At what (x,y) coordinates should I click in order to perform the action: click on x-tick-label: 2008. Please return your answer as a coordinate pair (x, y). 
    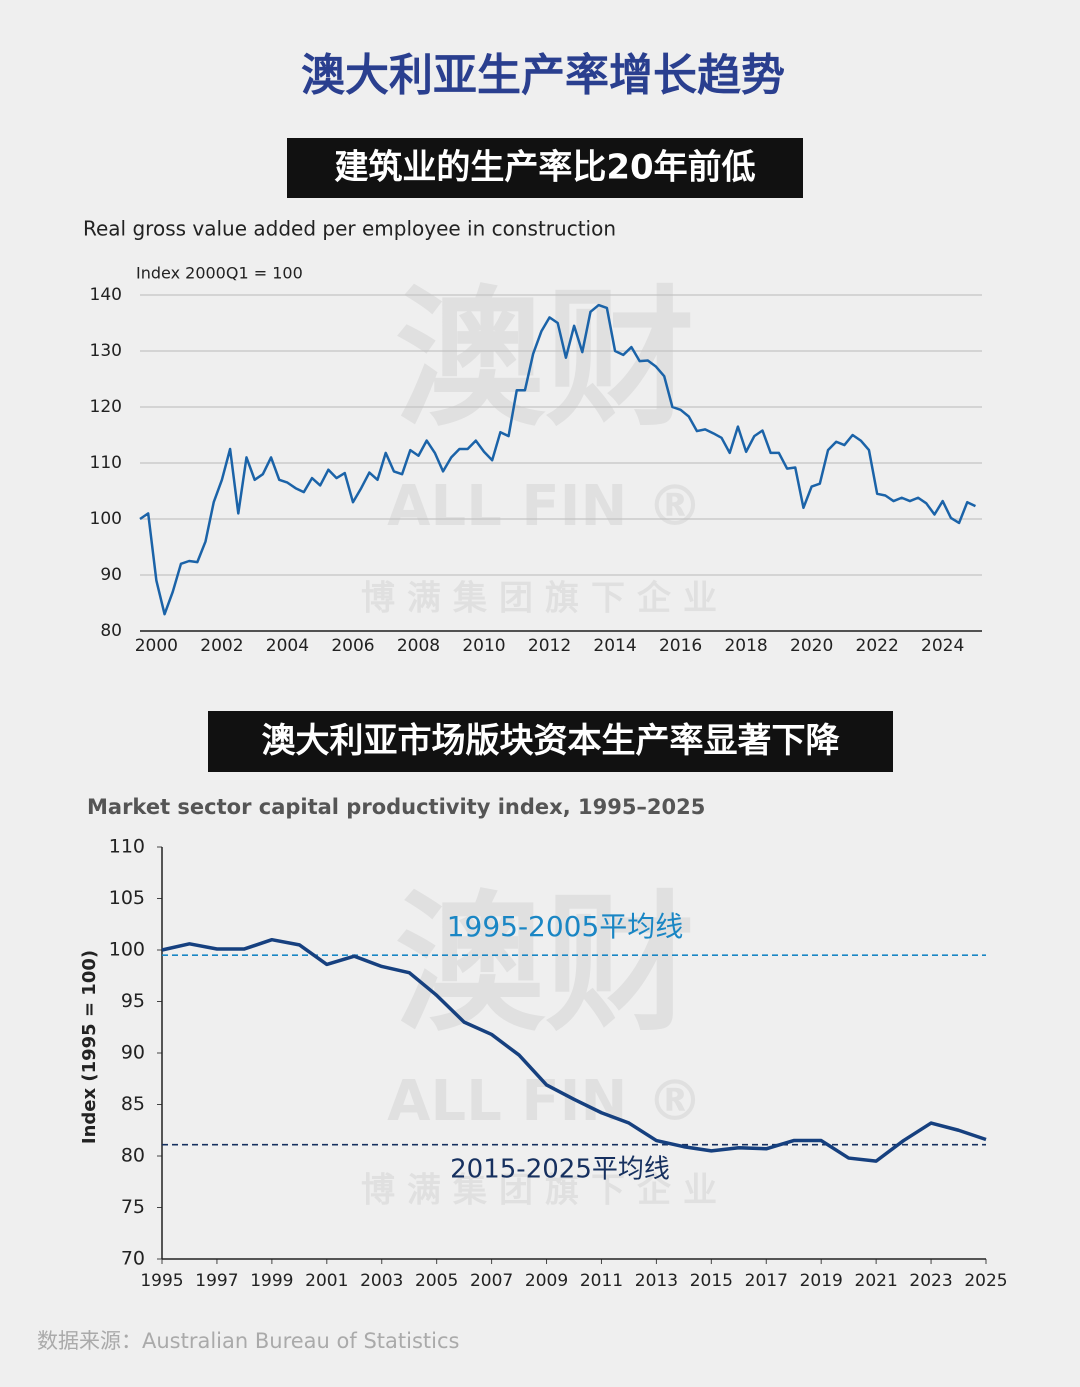
    Looking at the image, I should click on (418, 646).